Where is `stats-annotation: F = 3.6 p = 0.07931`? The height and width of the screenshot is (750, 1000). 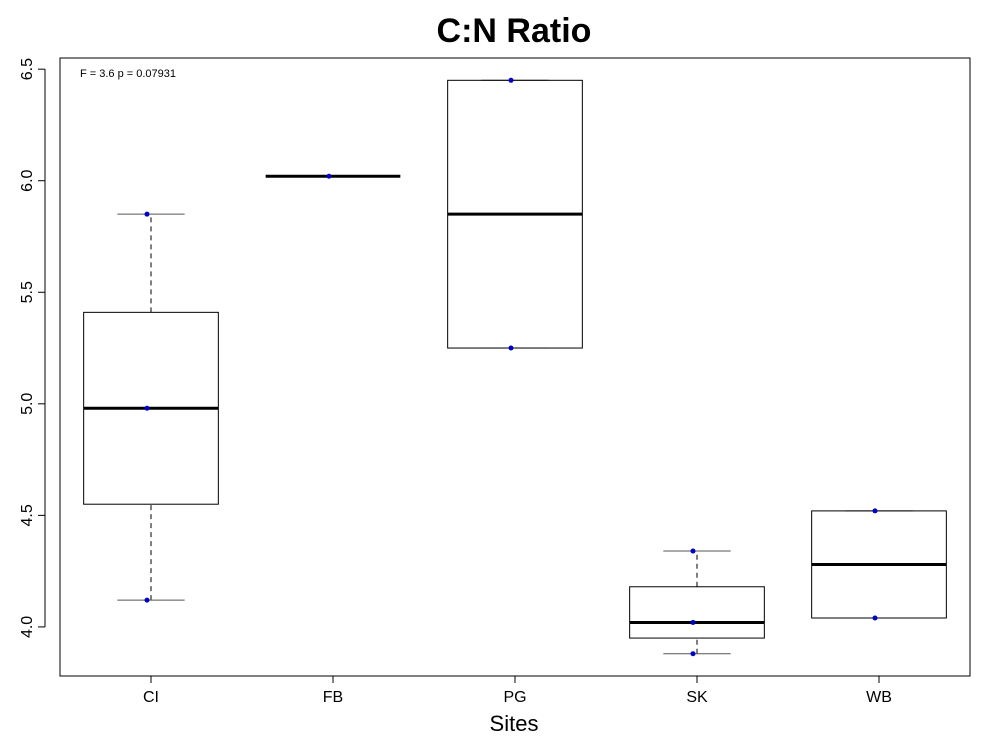 stats-annotation: F = 3.6 p = 0.07931 is located at coordinates (128, 74).